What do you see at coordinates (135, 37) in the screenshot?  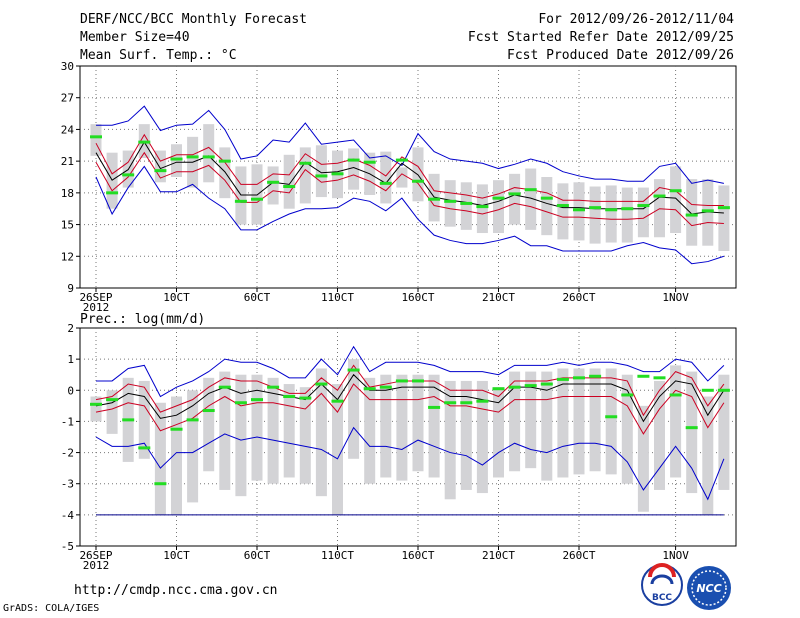 I see `member-size: Member Size=40` at bounding box center [135, 37].